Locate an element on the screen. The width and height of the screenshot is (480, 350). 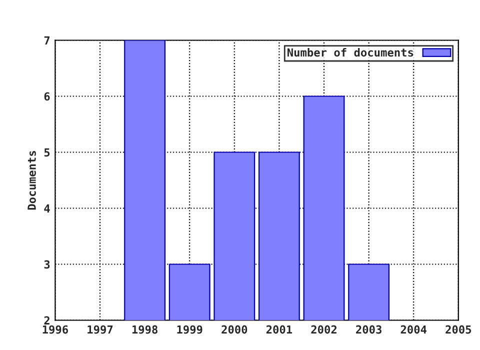
y-tick-label: 3 is located at coordinates (47, 264).